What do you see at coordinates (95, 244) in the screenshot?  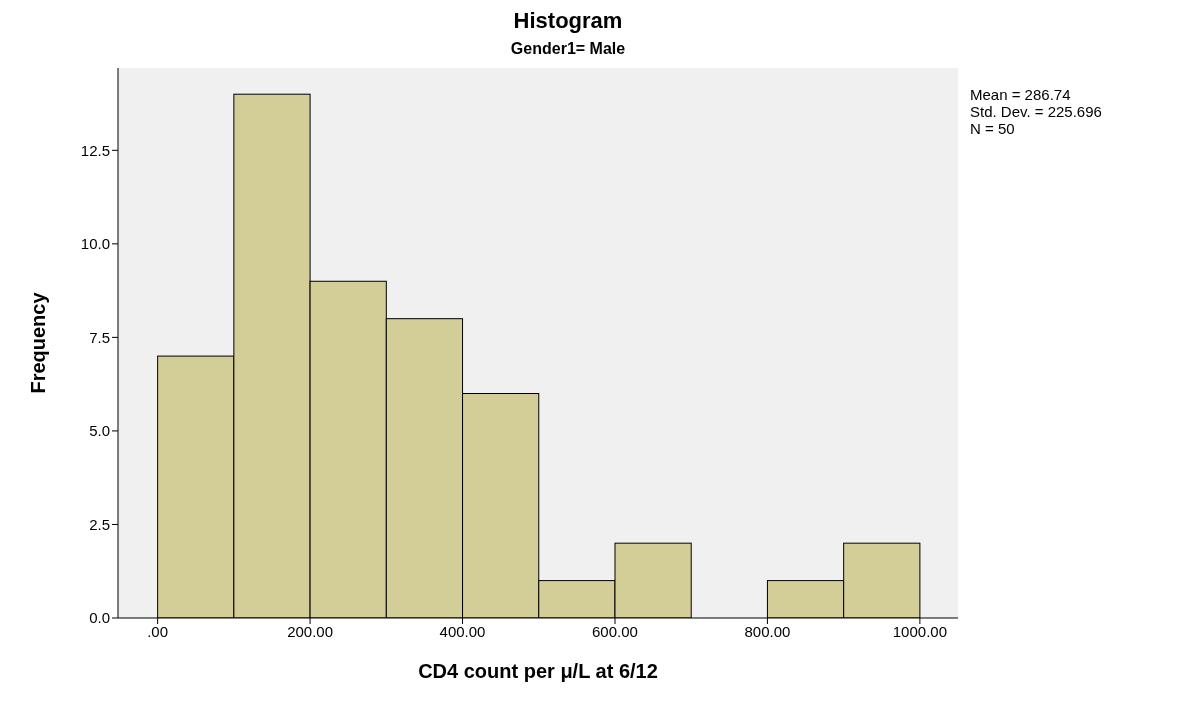 I see `y-tick-label: 10.0` at bounding box center [95, 244].